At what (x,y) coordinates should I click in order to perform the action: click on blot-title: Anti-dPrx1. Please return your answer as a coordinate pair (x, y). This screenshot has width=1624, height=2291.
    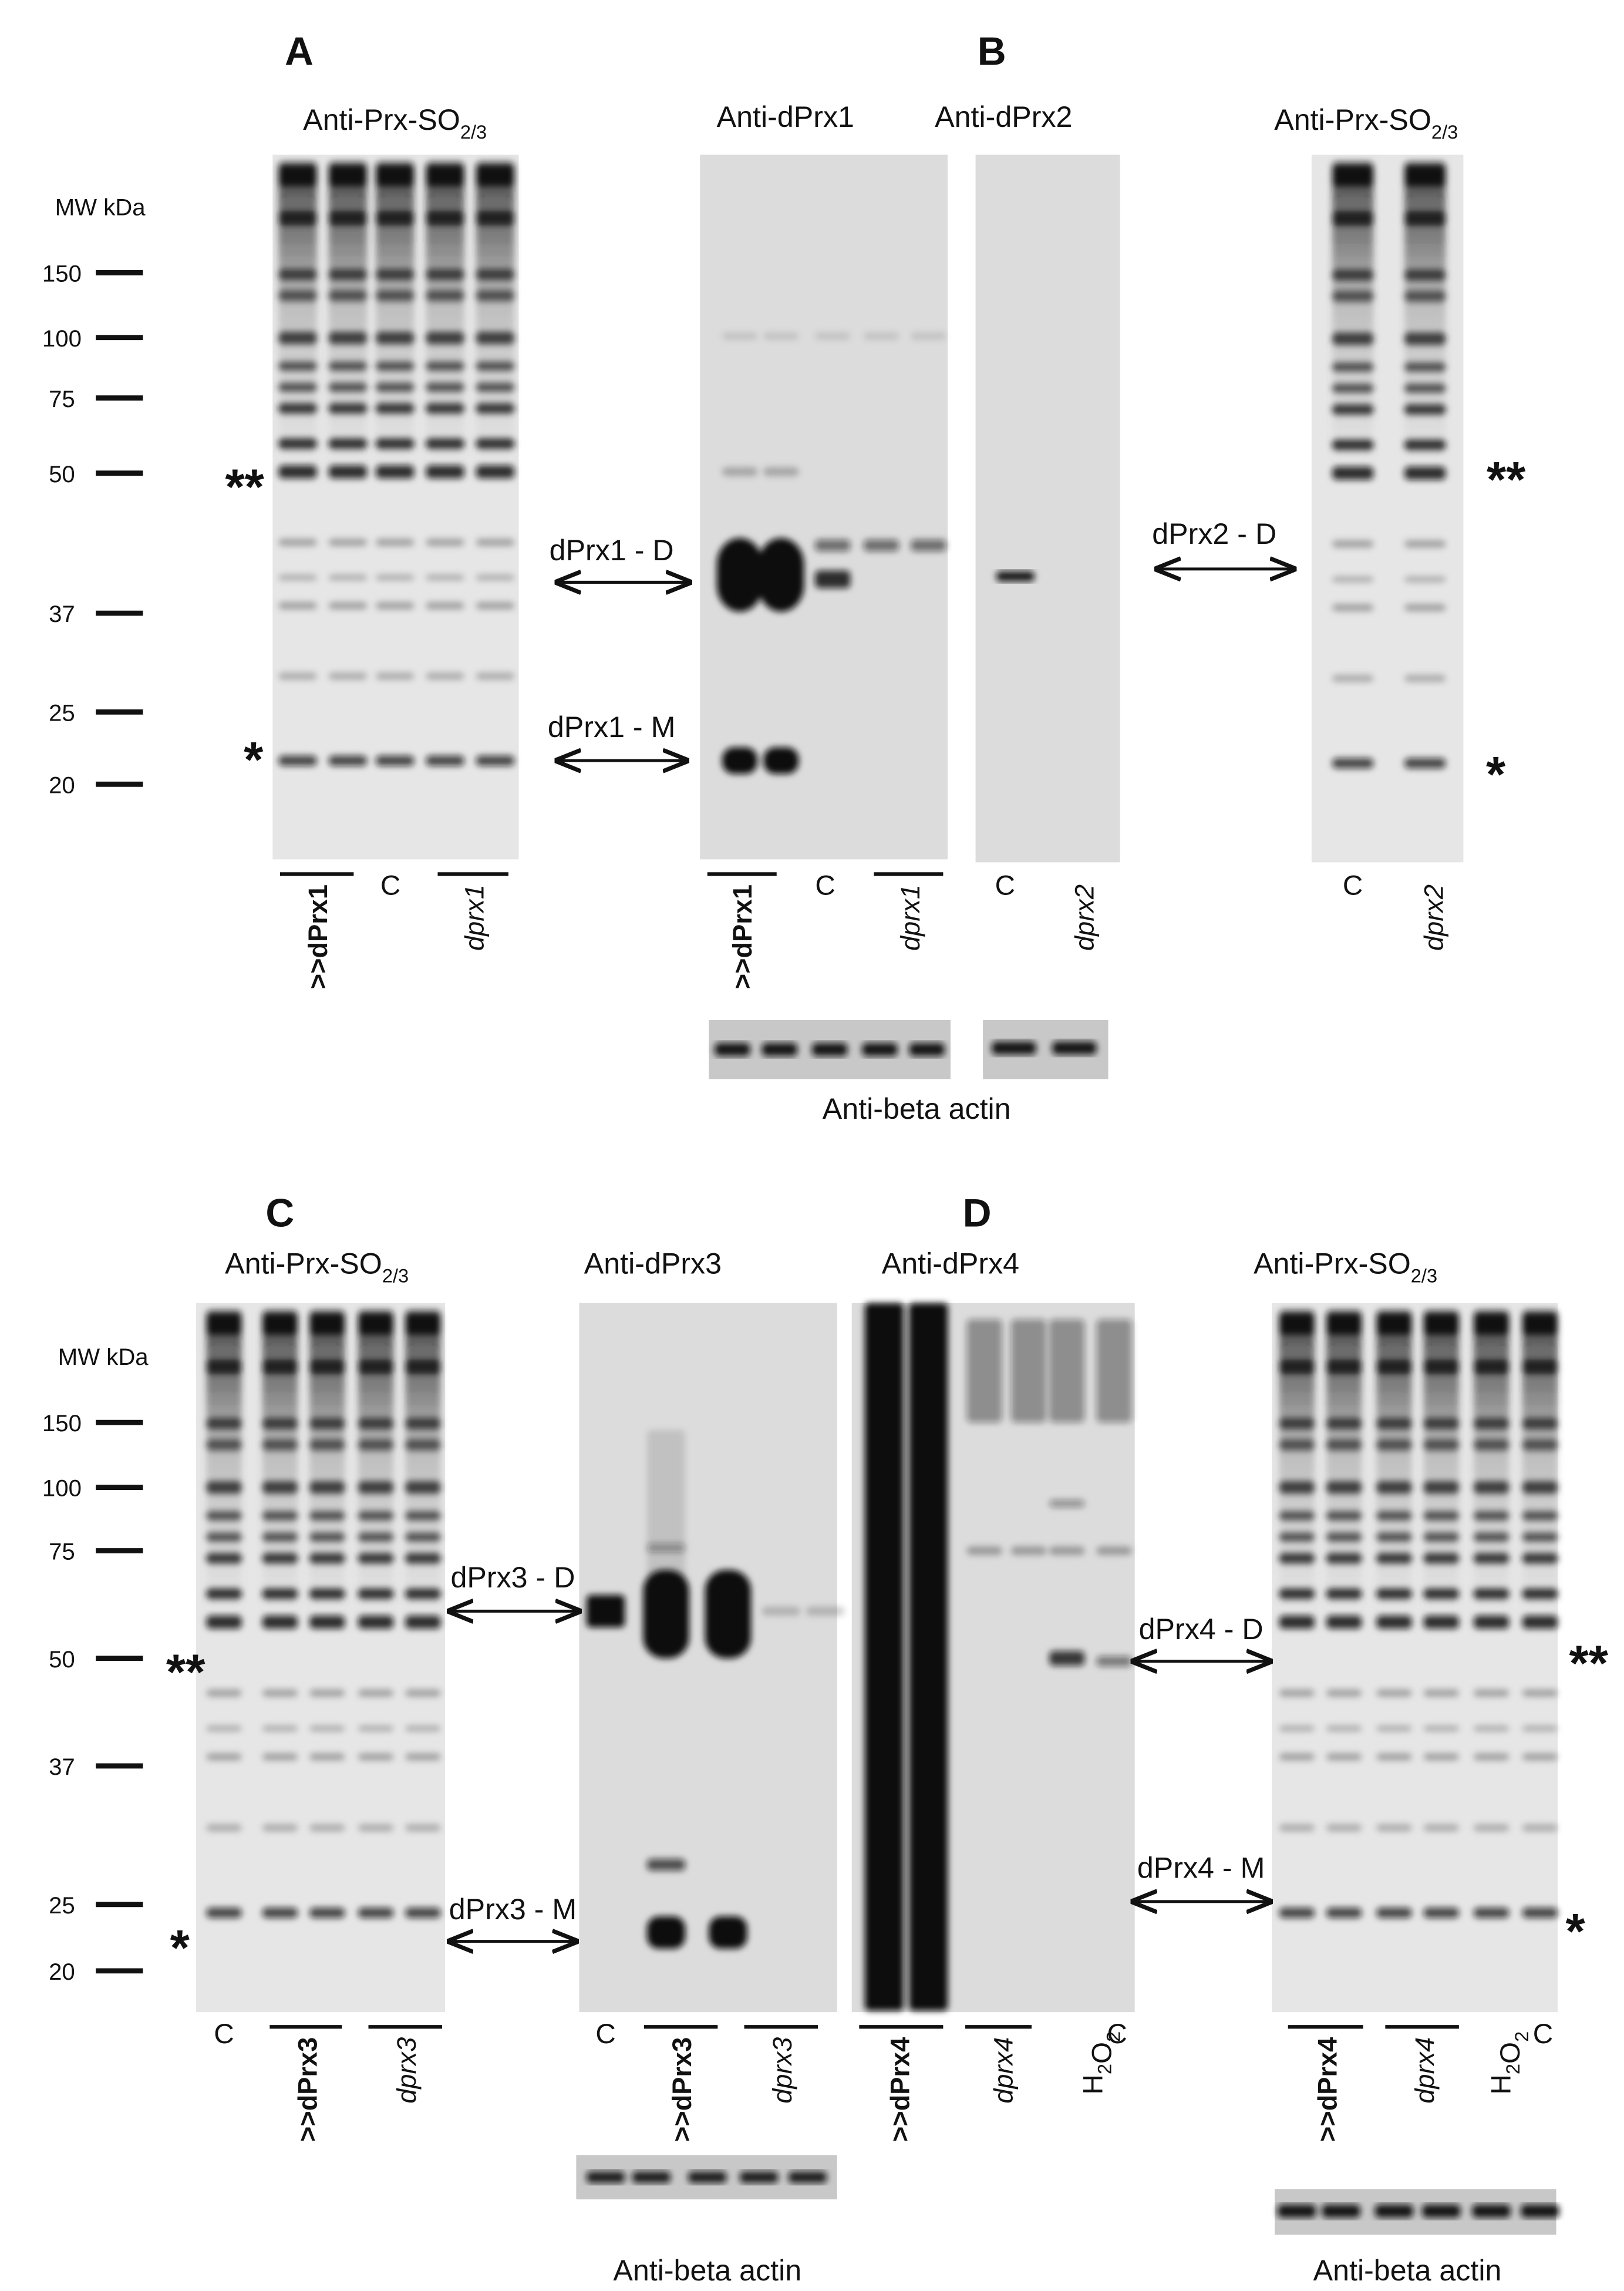
    Looking at the image, I should click on (785, 117).